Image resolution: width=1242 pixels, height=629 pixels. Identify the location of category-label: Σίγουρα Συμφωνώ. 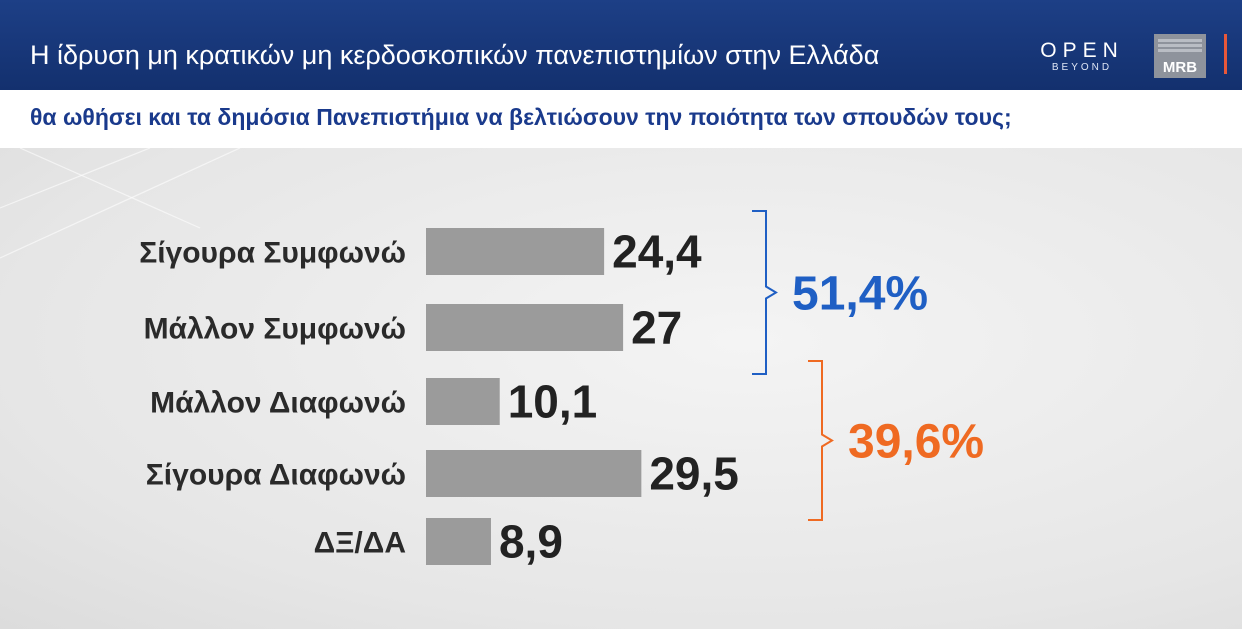
(272, 253).